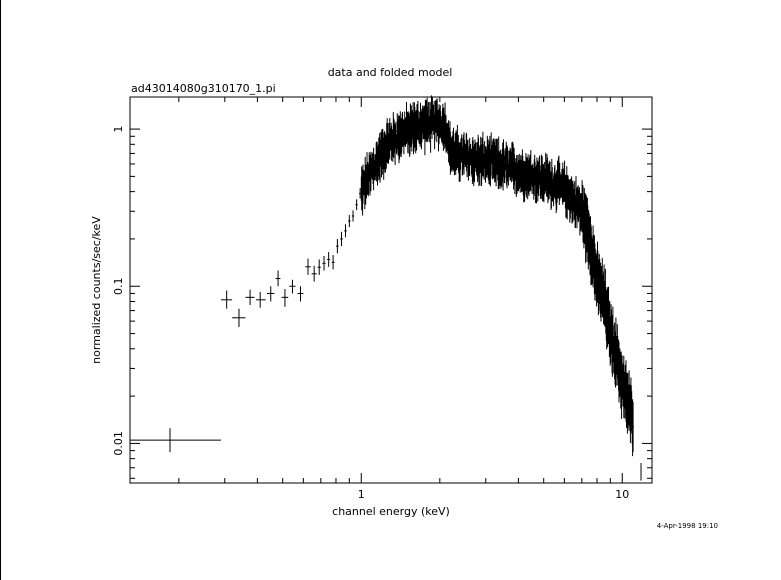 This screenshot has height=580, width=781. What do you see at coordinates (118, 287) in the screenshot?
I see `y-tick-label: 0.1` at bounding box center [118, 287].